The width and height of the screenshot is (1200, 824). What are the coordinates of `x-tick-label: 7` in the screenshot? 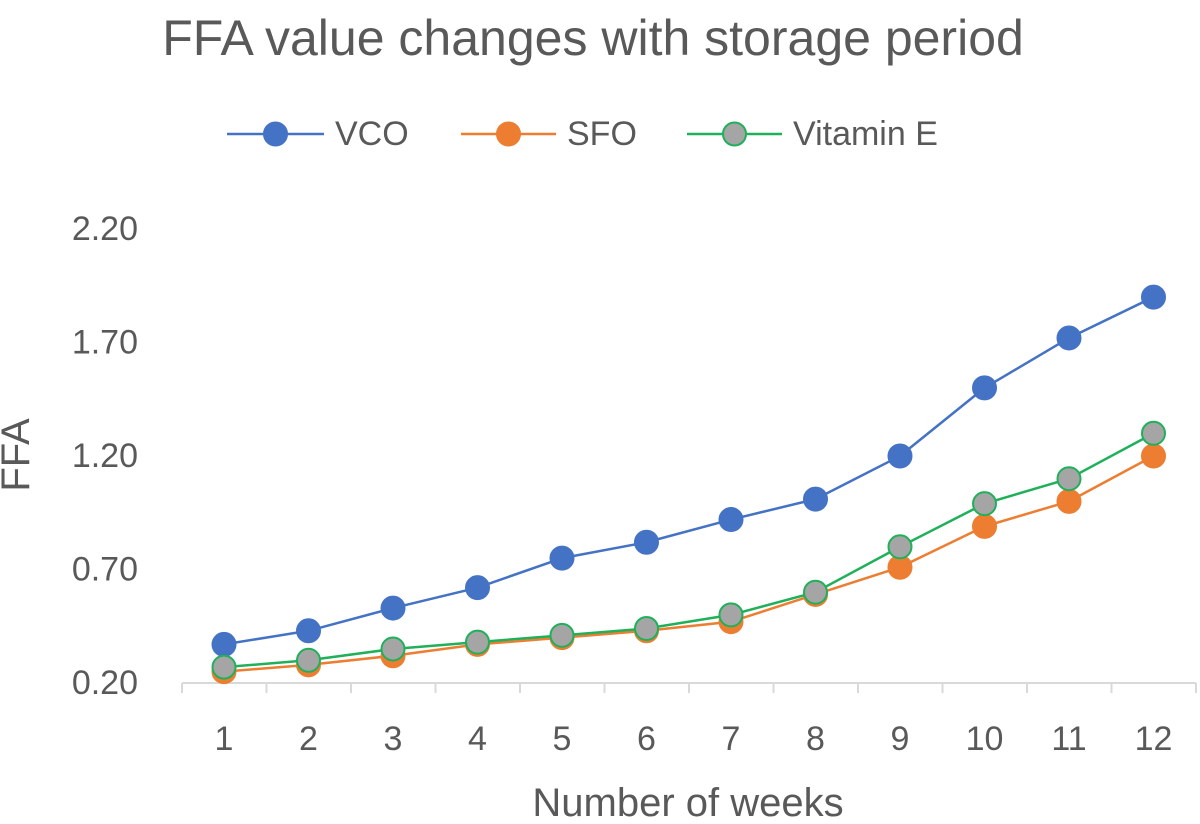 It's located at (731, 739).